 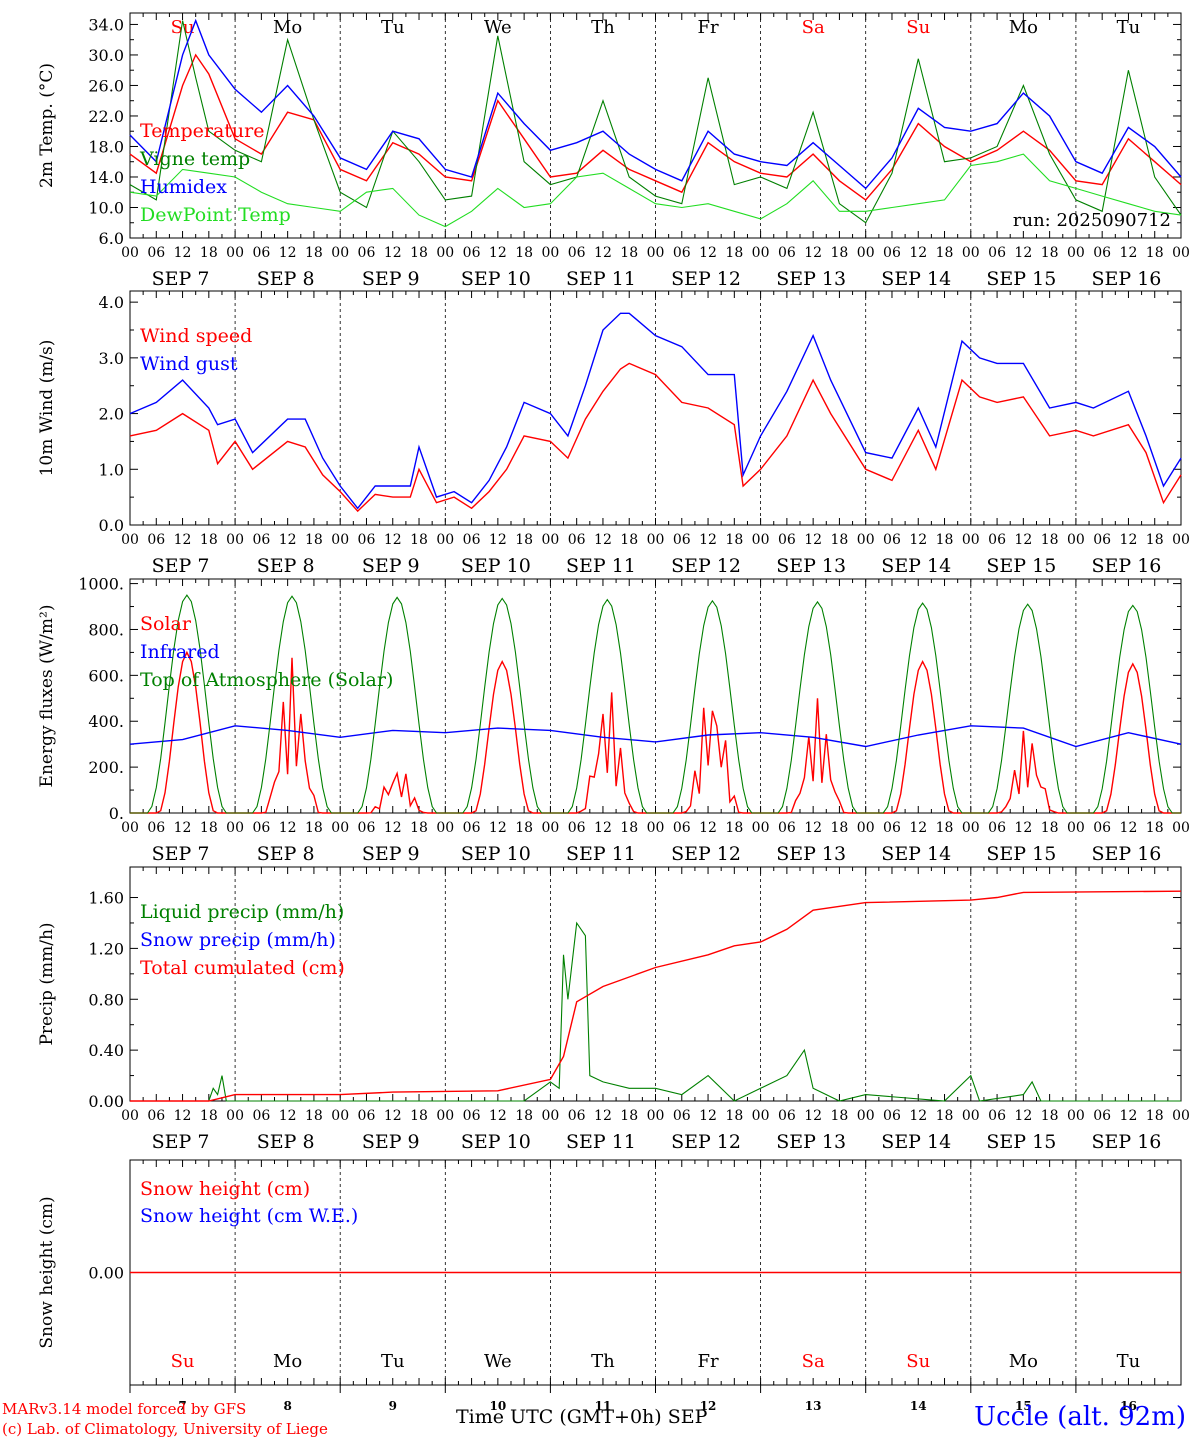 What do you see at coordinates (111, 525) in the screenshot?
I see `y-tick-label: 0.0` at bounding box center [111, 525].